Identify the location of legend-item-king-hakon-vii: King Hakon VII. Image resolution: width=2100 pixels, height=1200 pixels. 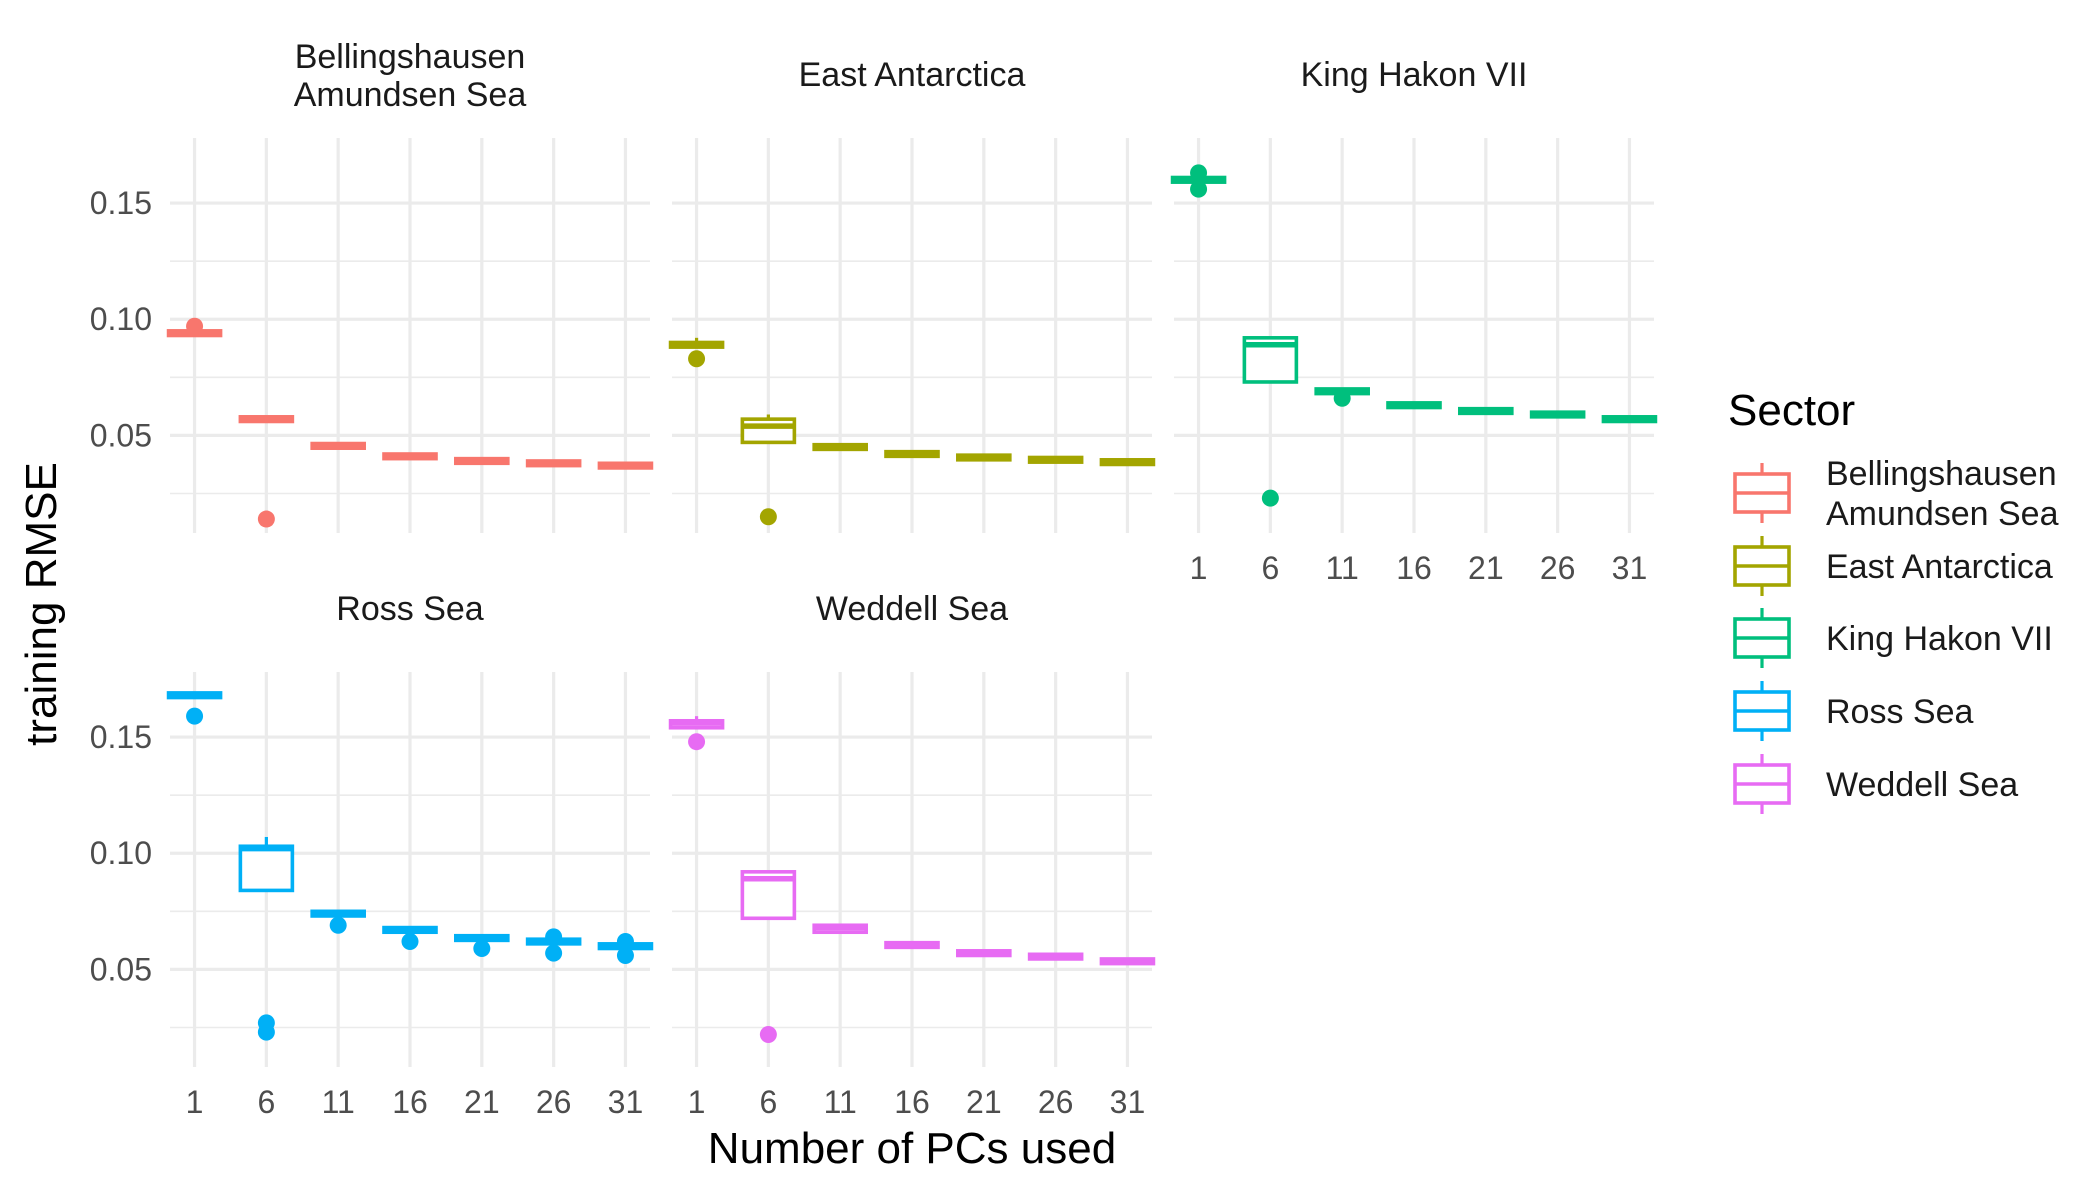
(1893, 638).